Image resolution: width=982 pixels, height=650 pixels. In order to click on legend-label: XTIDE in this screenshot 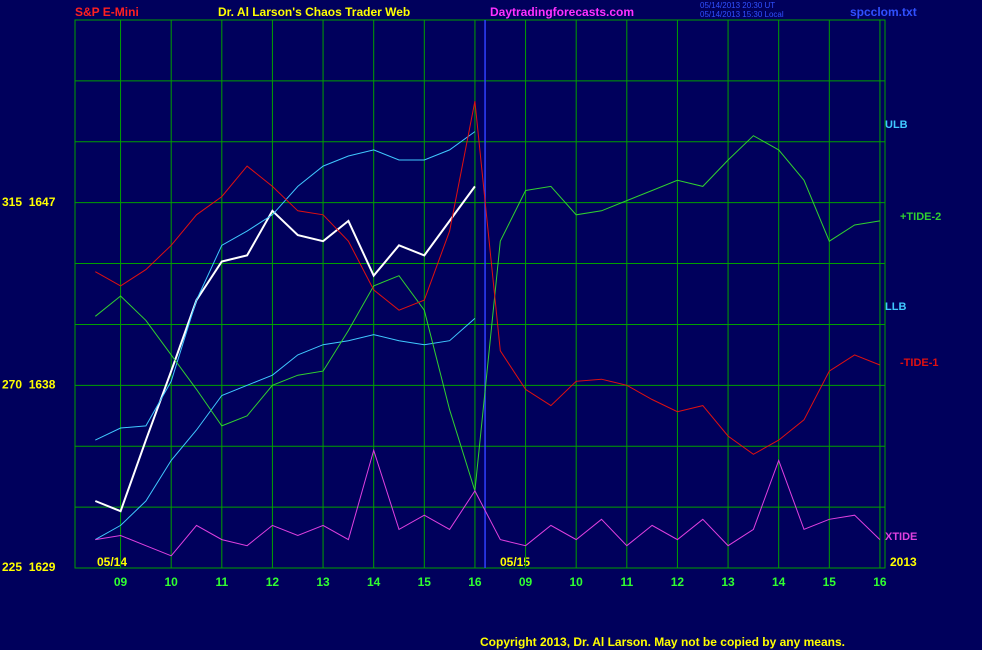, I will do `click(901, 537)`.